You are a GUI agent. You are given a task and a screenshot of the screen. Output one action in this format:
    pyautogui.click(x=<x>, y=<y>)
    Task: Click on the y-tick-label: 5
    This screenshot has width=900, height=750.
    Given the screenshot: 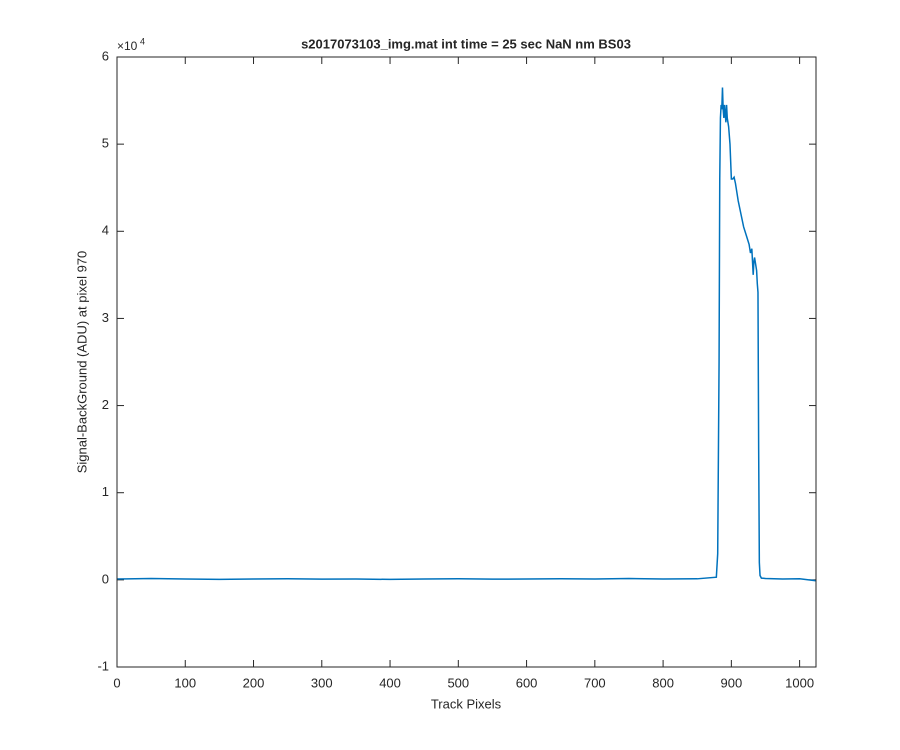 What is the action you would take?
    pyautogui.click(x=105, y=143)
    